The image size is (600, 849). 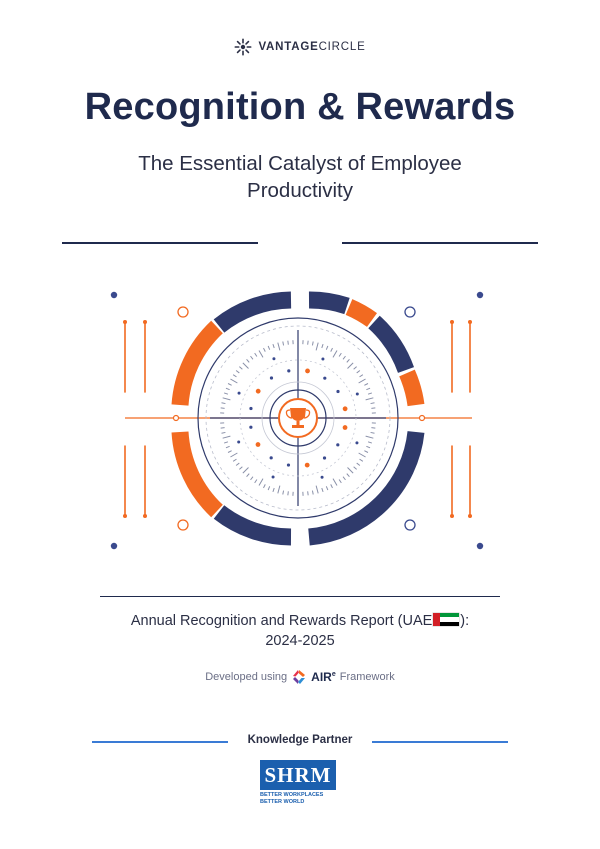 I want to click on brand-logo: VANTAGECIRCLE, so click(x=300, y=47).